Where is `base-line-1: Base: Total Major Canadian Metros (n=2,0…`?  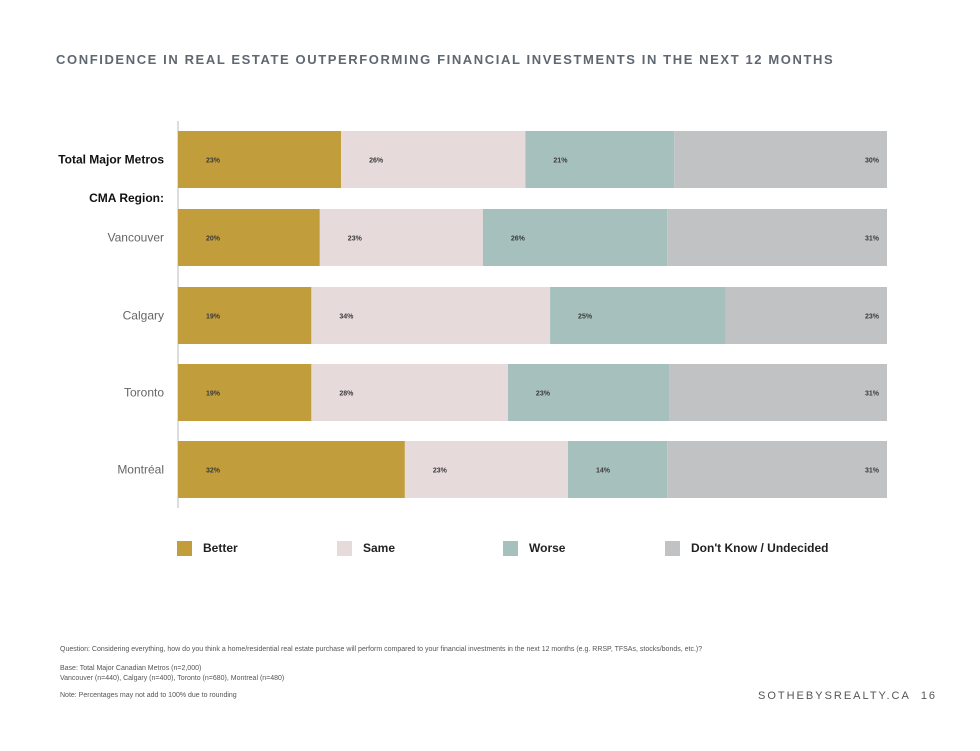
base-line-1: Base: Total Major Canadian Metros (n=2,0… is located at coordinates (131, 668).